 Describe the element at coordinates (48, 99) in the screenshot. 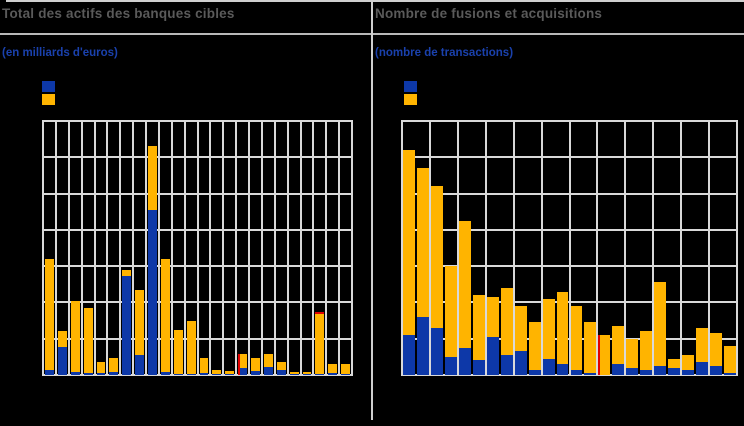

I see `legend-swatch-yellow` at that location.